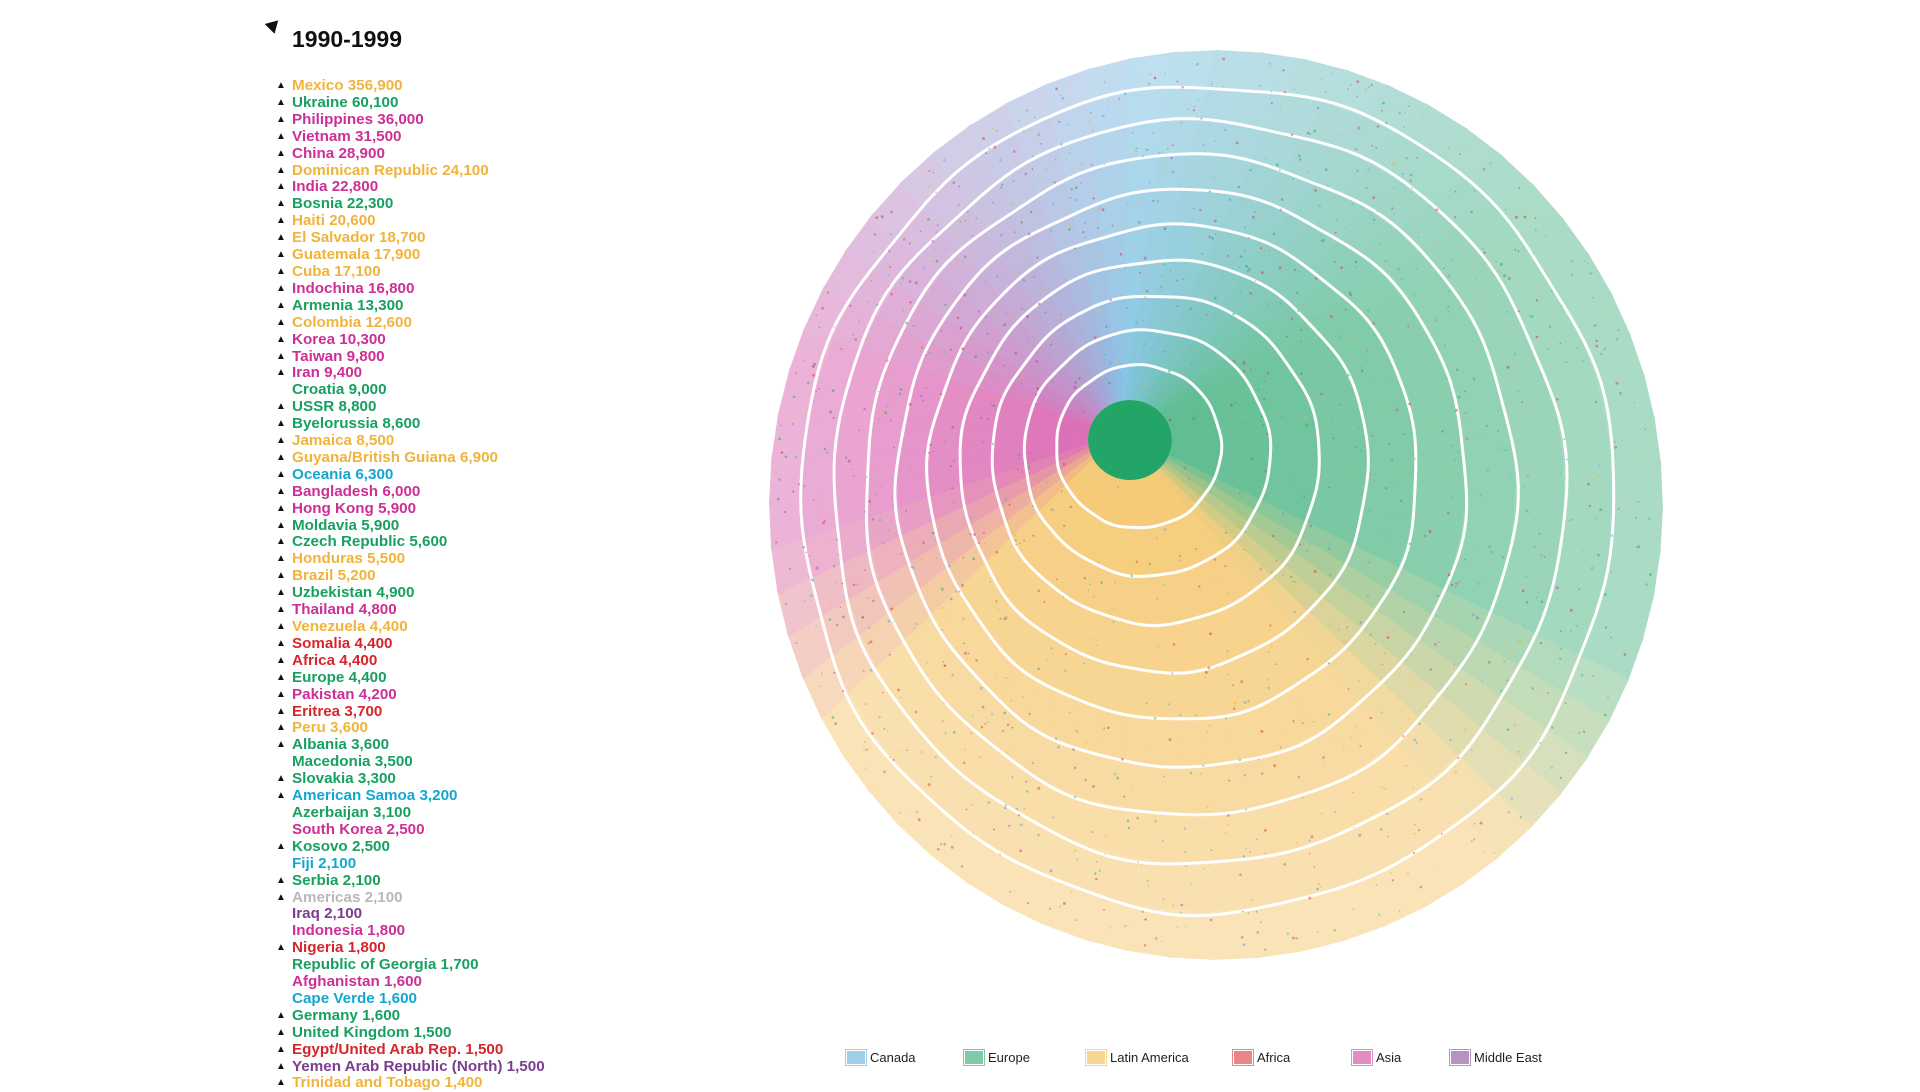 Image resolution: width=1920 pixels, height=1092 pixels. What do you see at coordinates (410, 441) in the screenshot?
I see `country-item: ▲ Jamaica 8,500` at bounding box center [410, 441].